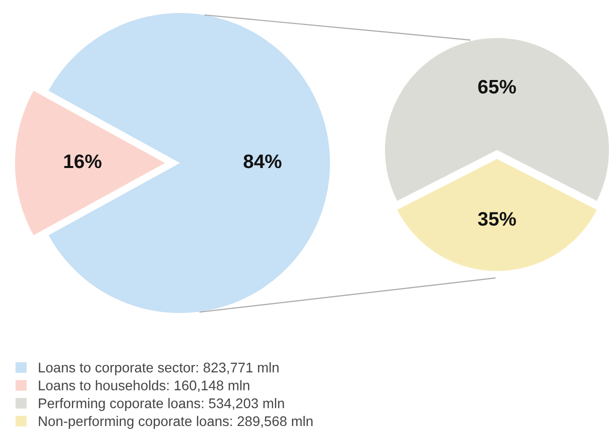  Describe the element at coordinates (161, 404) in the screenshot. I see `legend-label: Performing coporate loans: 534,203 mln` at that location.